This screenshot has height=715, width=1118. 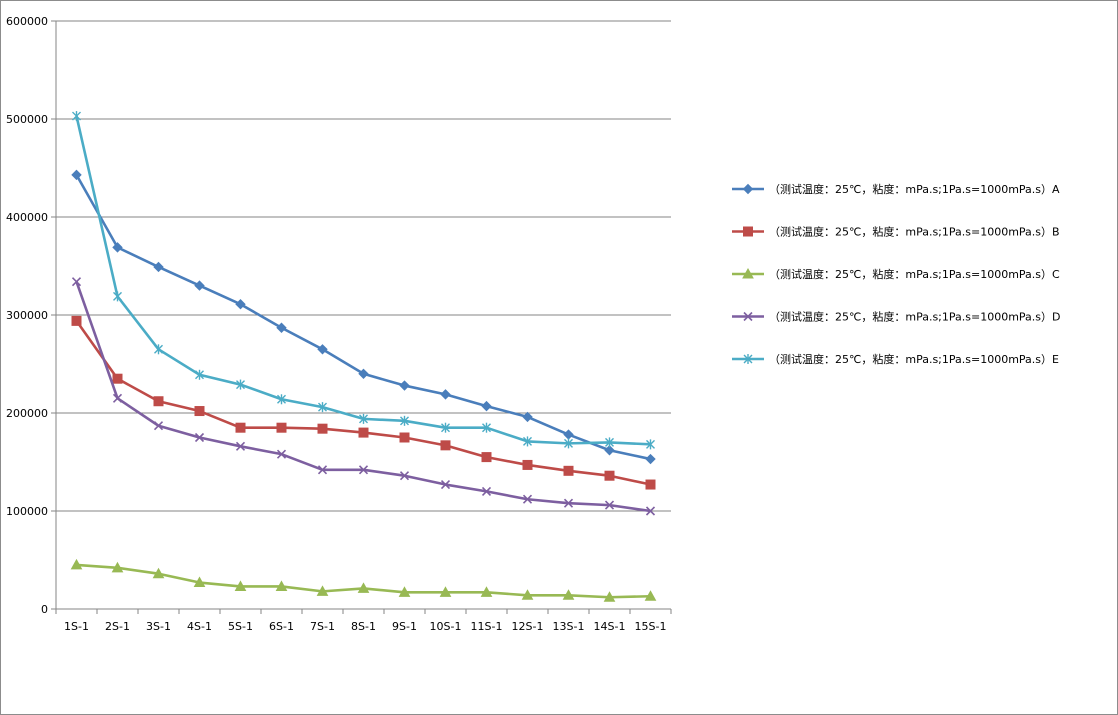 I want to click on y-tick-label: 600000, so click(x=27, y=21).